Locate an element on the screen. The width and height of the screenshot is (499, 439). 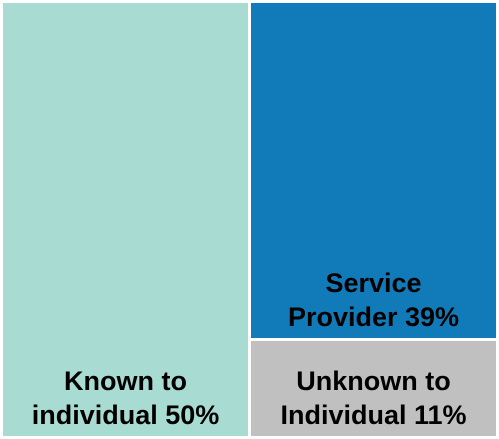
tile-label-known-to-individual: Known to individual 50% is located at coordinates (125, 398).